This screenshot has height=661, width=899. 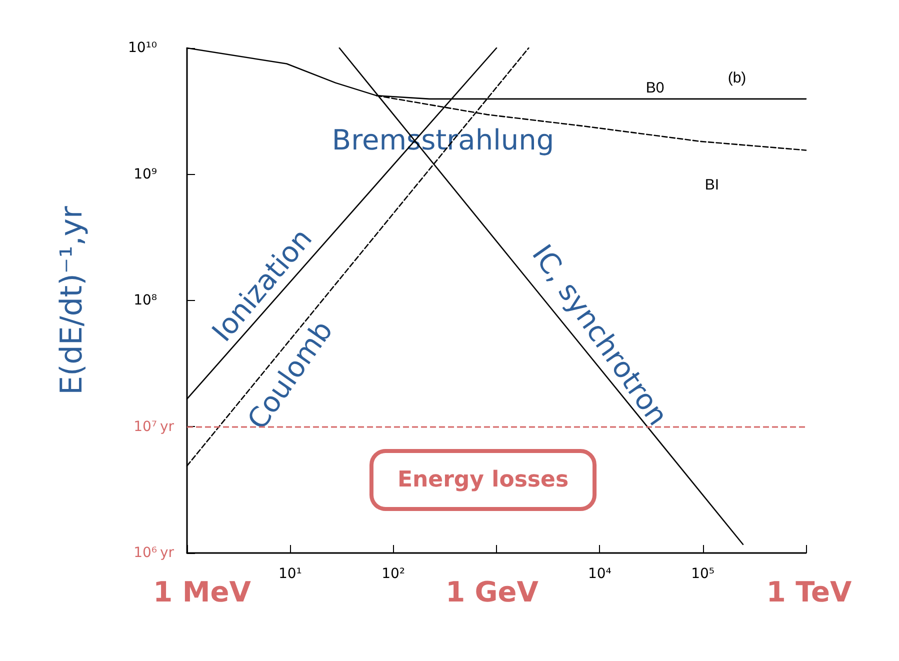 I want to click on text: 1 MeV, so click(x=202, y=592).